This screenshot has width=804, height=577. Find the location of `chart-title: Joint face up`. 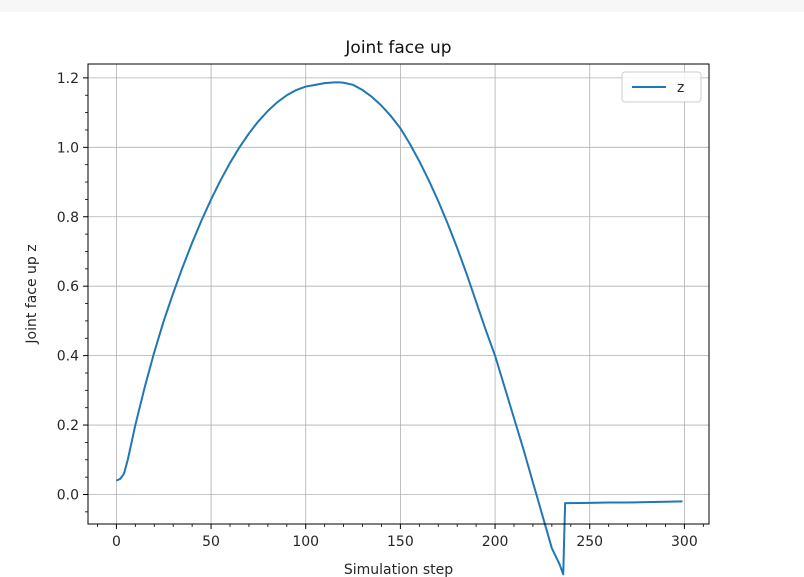

chart-title: Joint face up is located at coordinates (397, 48).